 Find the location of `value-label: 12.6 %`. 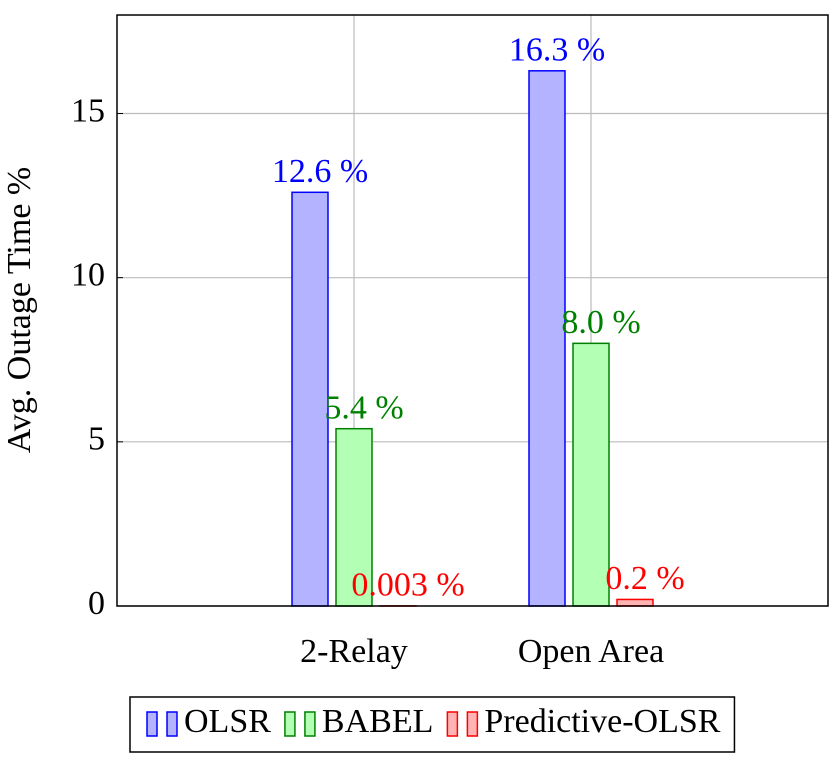

value-label: 12.6 % is located at coordinates (320, 171).